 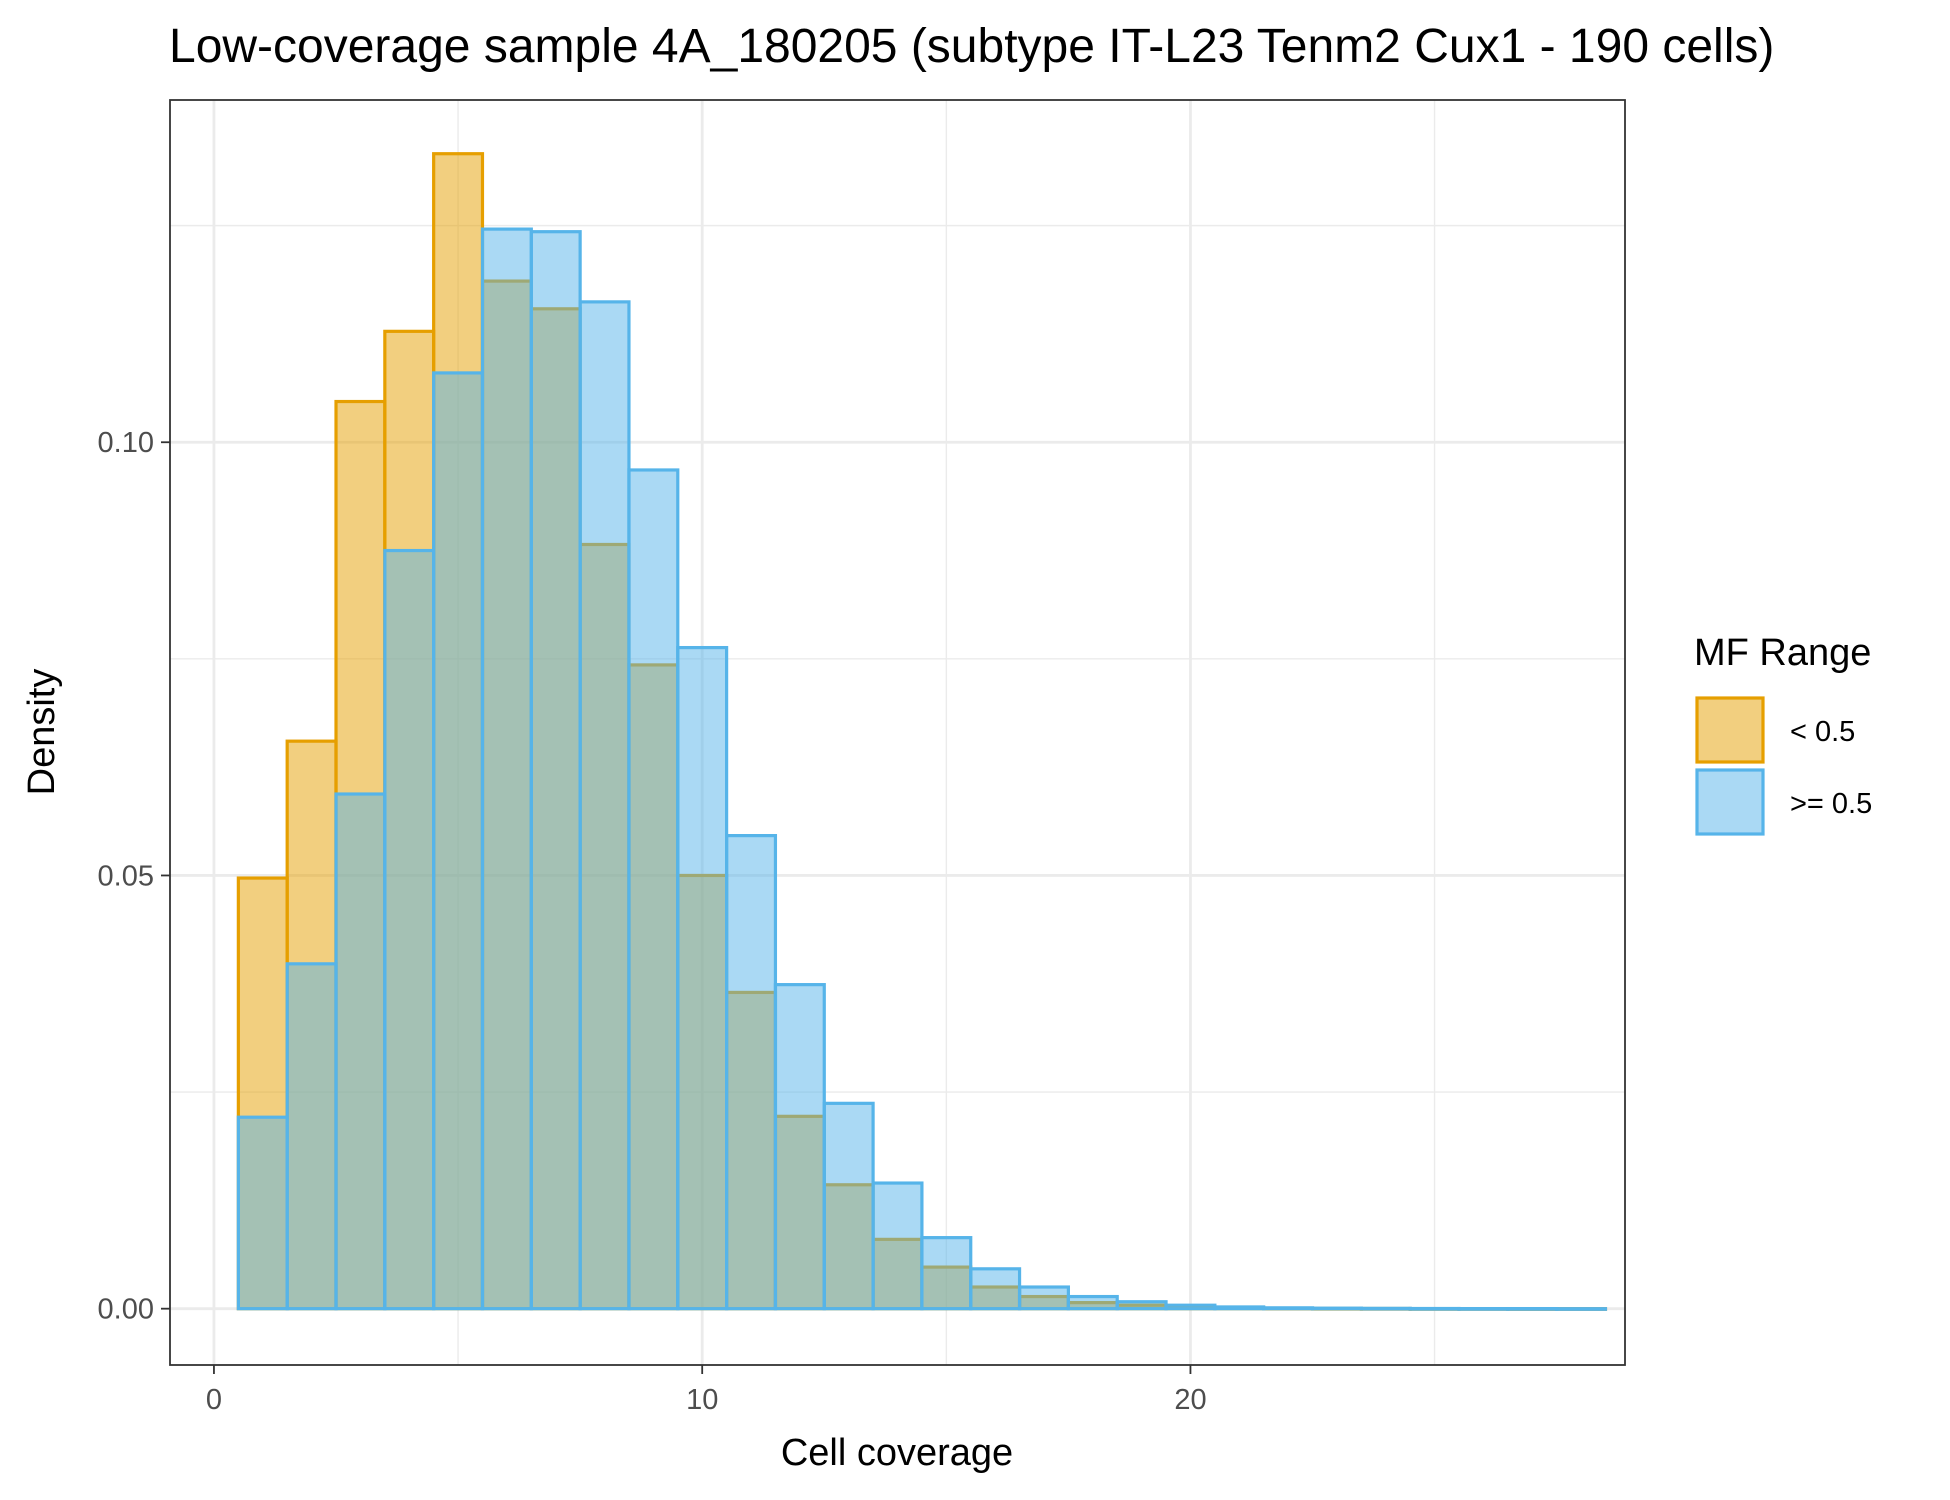 I want to click on x-axis-ticks: 0 10 20, so click(x=706, y=1390).